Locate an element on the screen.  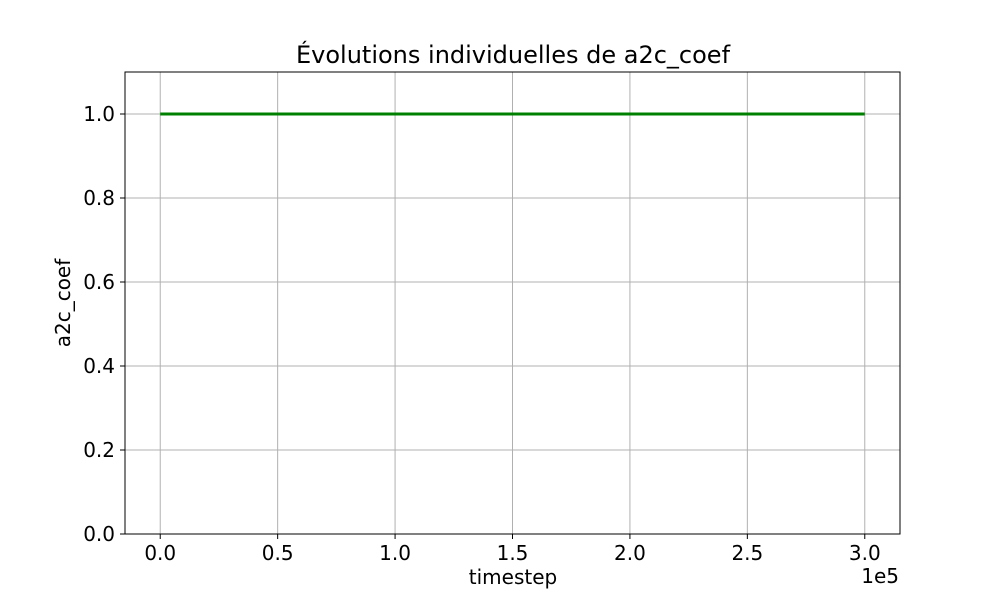
x-ticks: 0.0 0.5 1.0 1.5 2.0 2.5 3.0 is located at coordinates (512, 549).